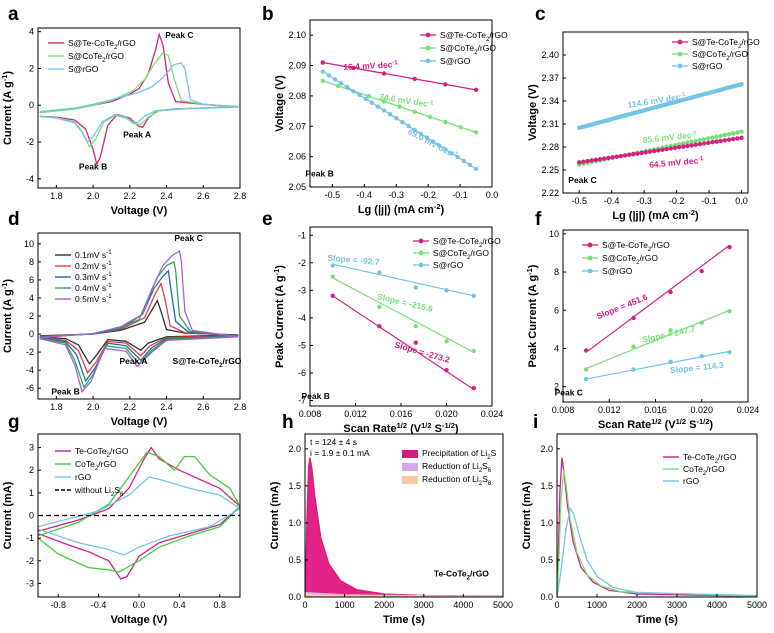  Describe the element at coordinates (302, 345) in the screenshot. I see `y-tick-label: -5` at that location.